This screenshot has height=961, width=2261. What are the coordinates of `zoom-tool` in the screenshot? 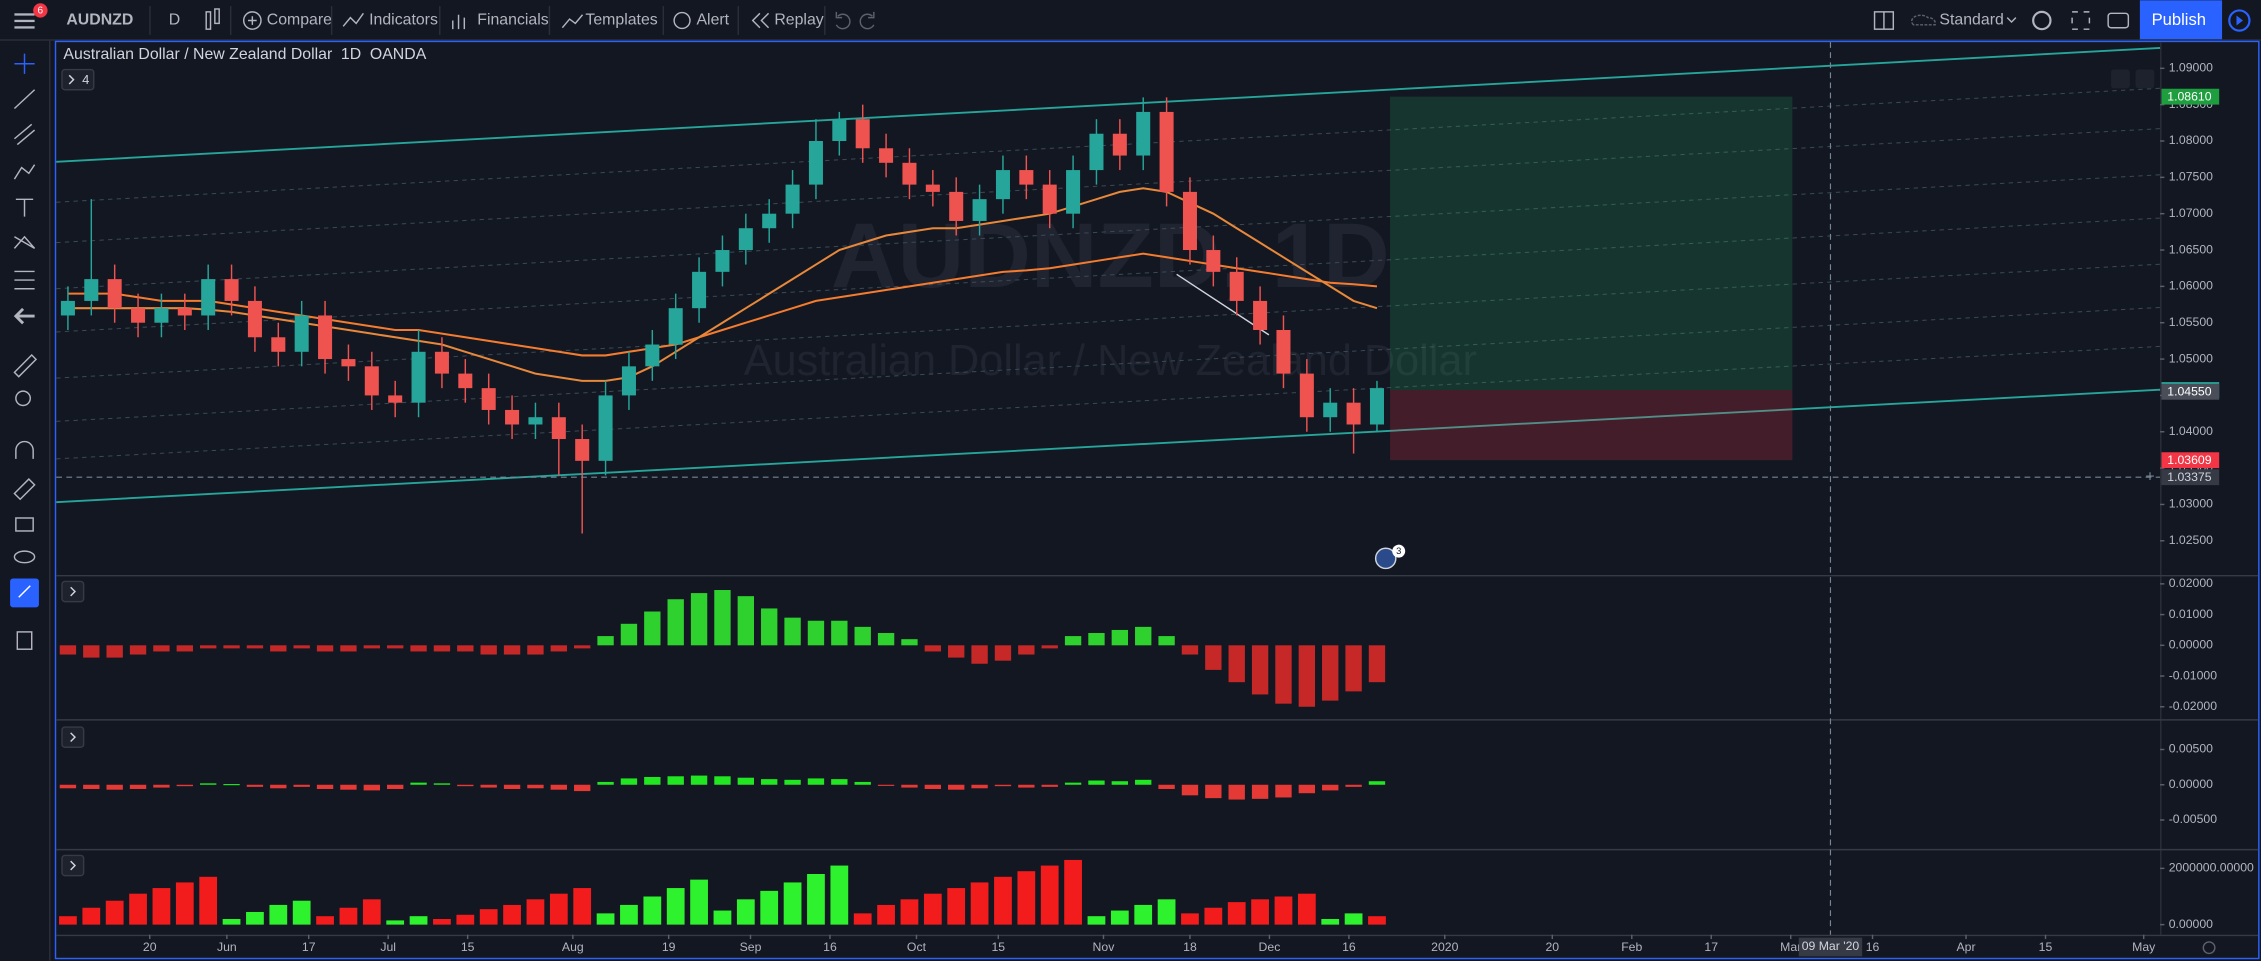 It's located at (23, 398).